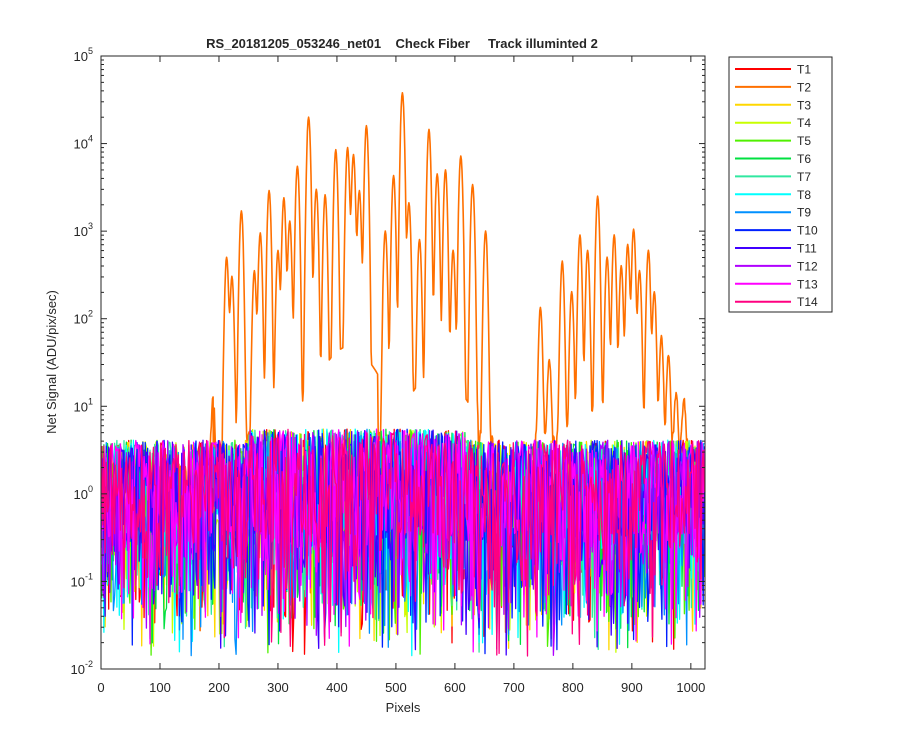  I want to click on legend-label-t7: T7, so click(804, 177).